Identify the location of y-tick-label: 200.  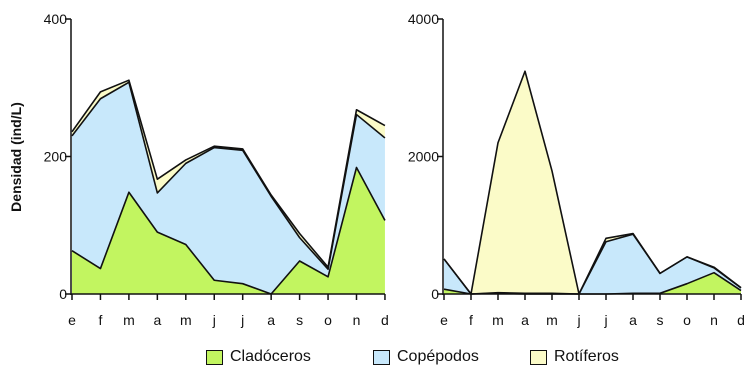
(56, 157).